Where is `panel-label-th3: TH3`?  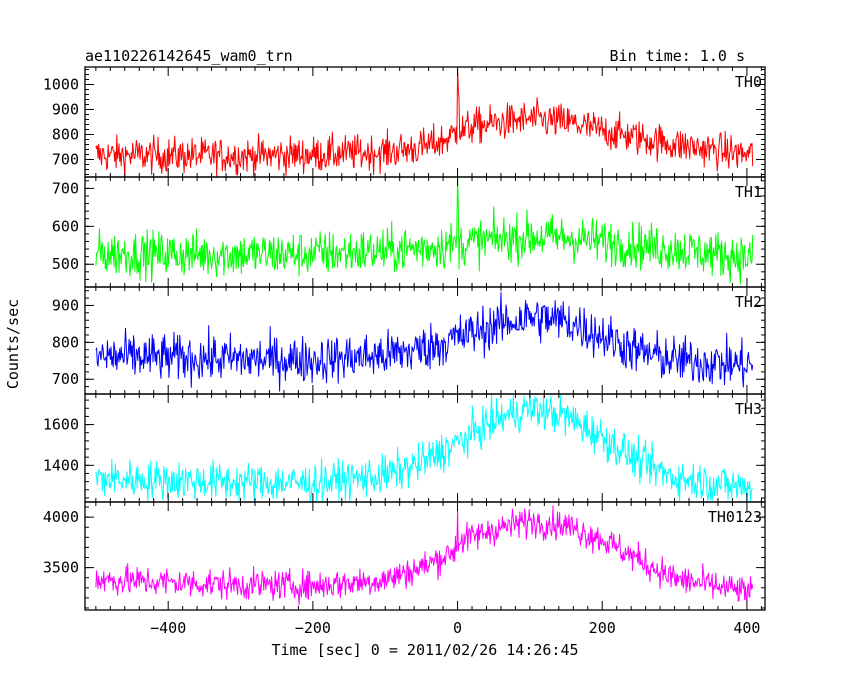
panel-label-th3: TH3 is located at coordinates (748, 409).